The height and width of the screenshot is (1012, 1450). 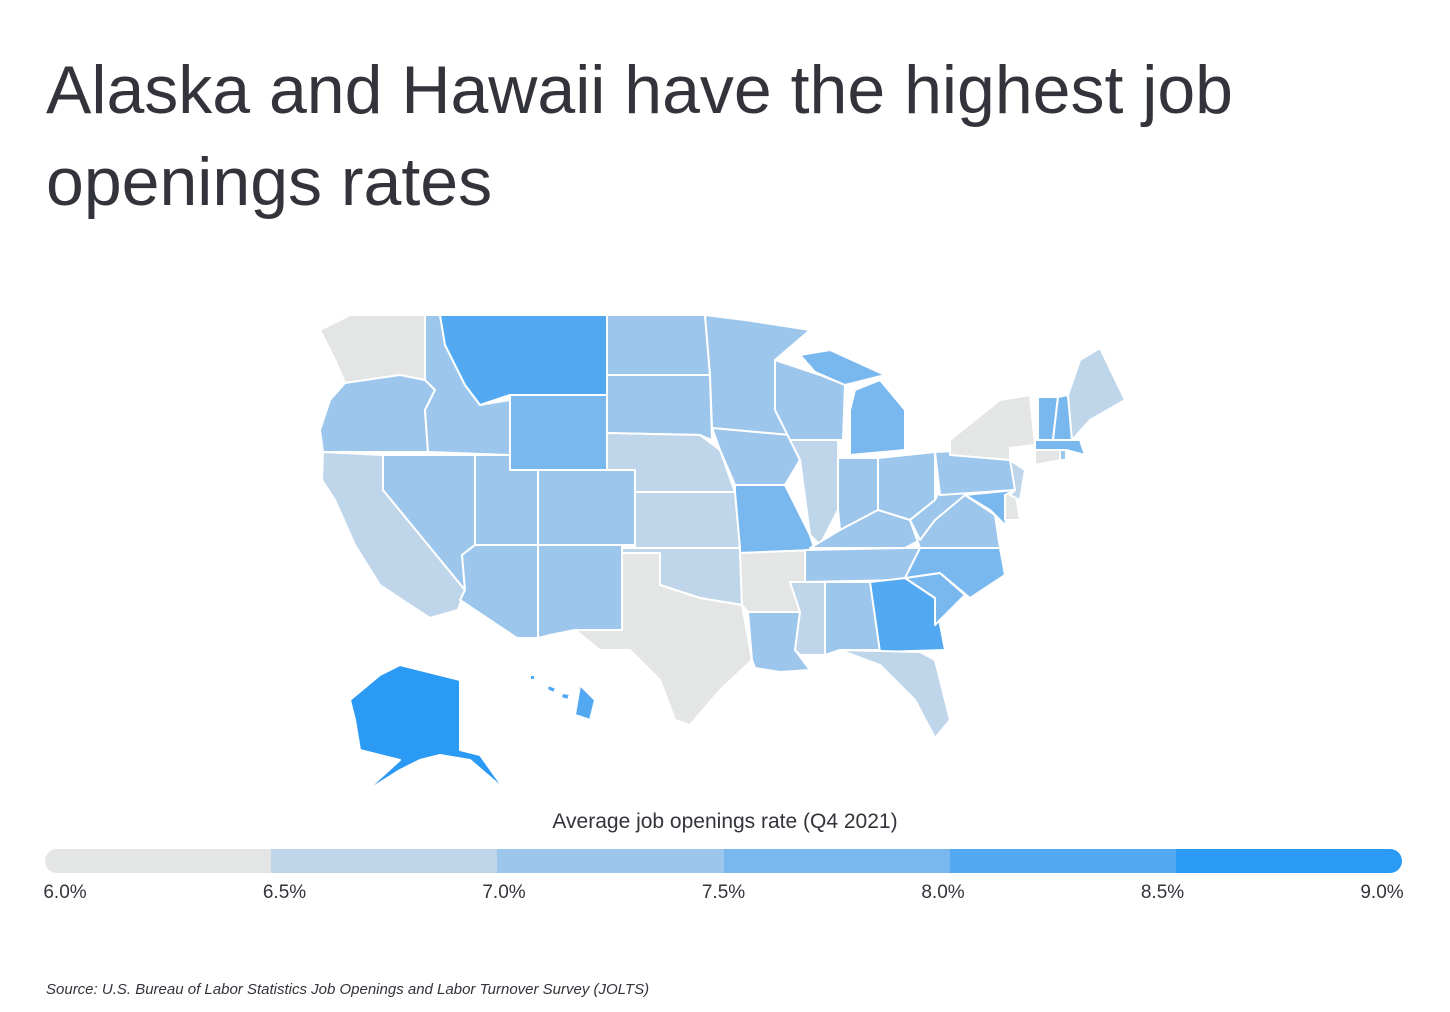 I want to click on state-wy, so click(x=558, y=432).